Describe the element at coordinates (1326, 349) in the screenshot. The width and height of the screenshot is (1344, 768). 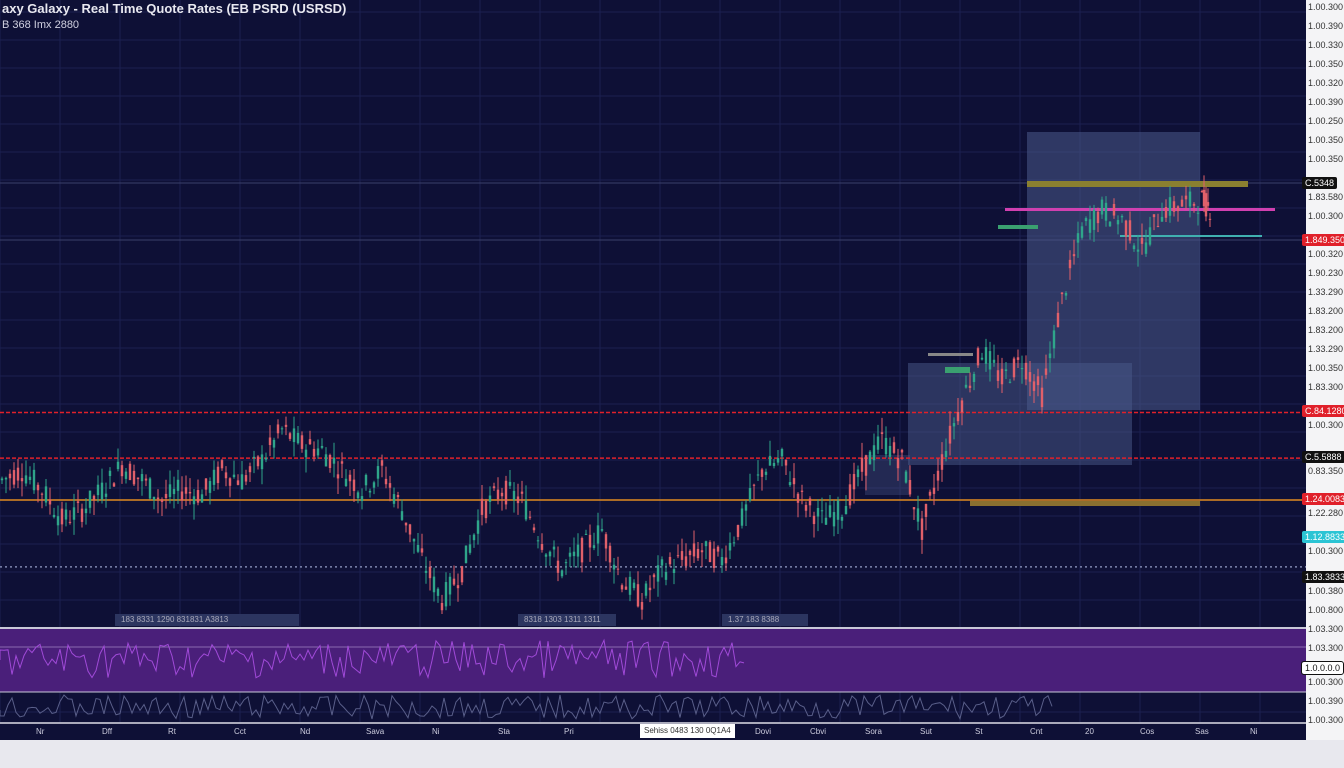
I see `price-tick: 1.33.290` at that location.